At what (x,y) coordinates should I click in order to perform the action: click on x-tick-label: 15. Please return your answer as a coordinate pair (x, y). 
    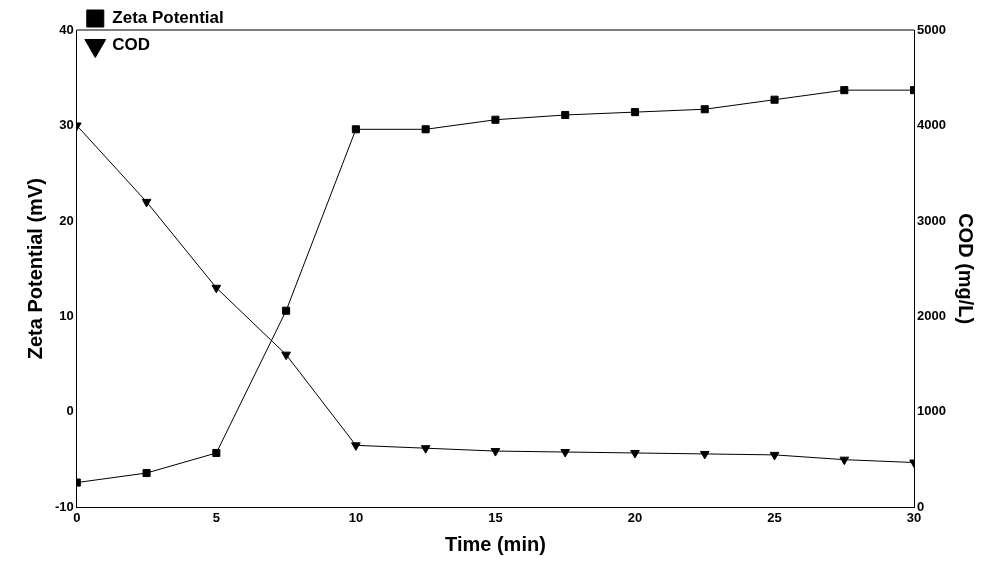
    Looking at the image, I should click on (495, 517).